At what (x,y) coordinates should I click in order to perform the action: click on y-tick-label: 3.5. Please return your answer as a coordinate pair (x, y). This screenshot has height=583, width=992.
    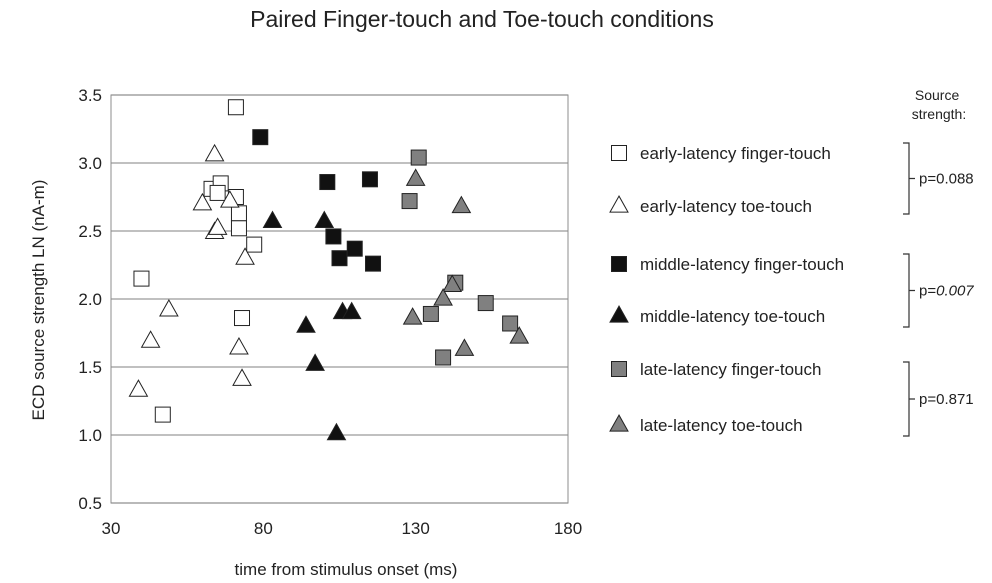
    Looking at the image, I should click on (90, 95).